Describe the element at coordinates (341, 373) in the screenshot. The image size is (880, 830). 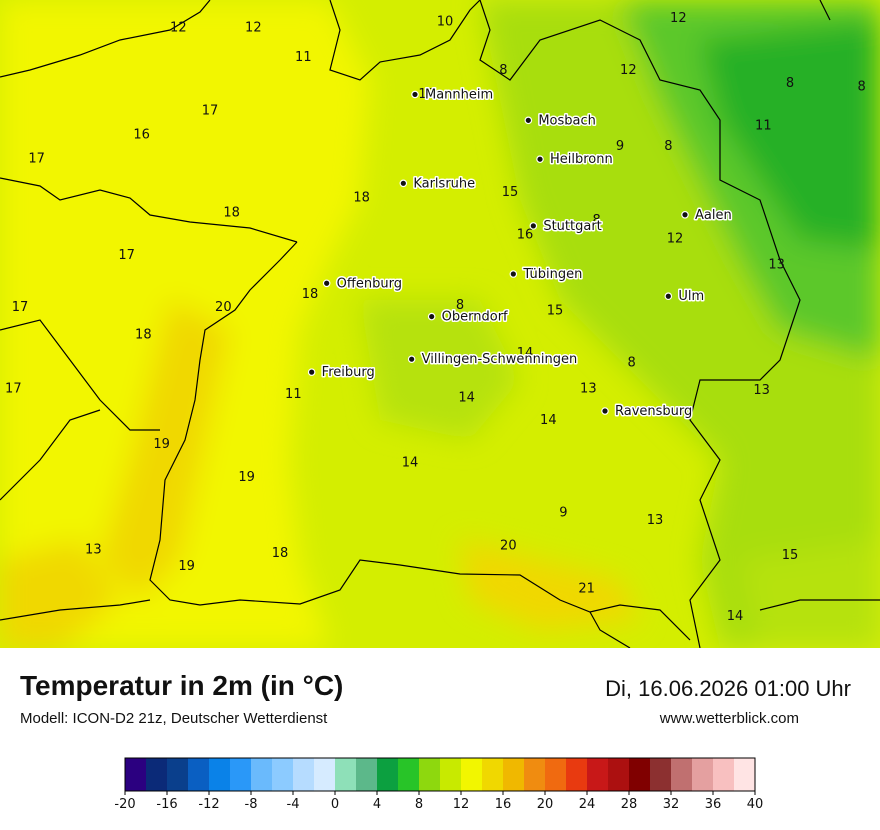
I see `city-marker: Freiburg` at that location.